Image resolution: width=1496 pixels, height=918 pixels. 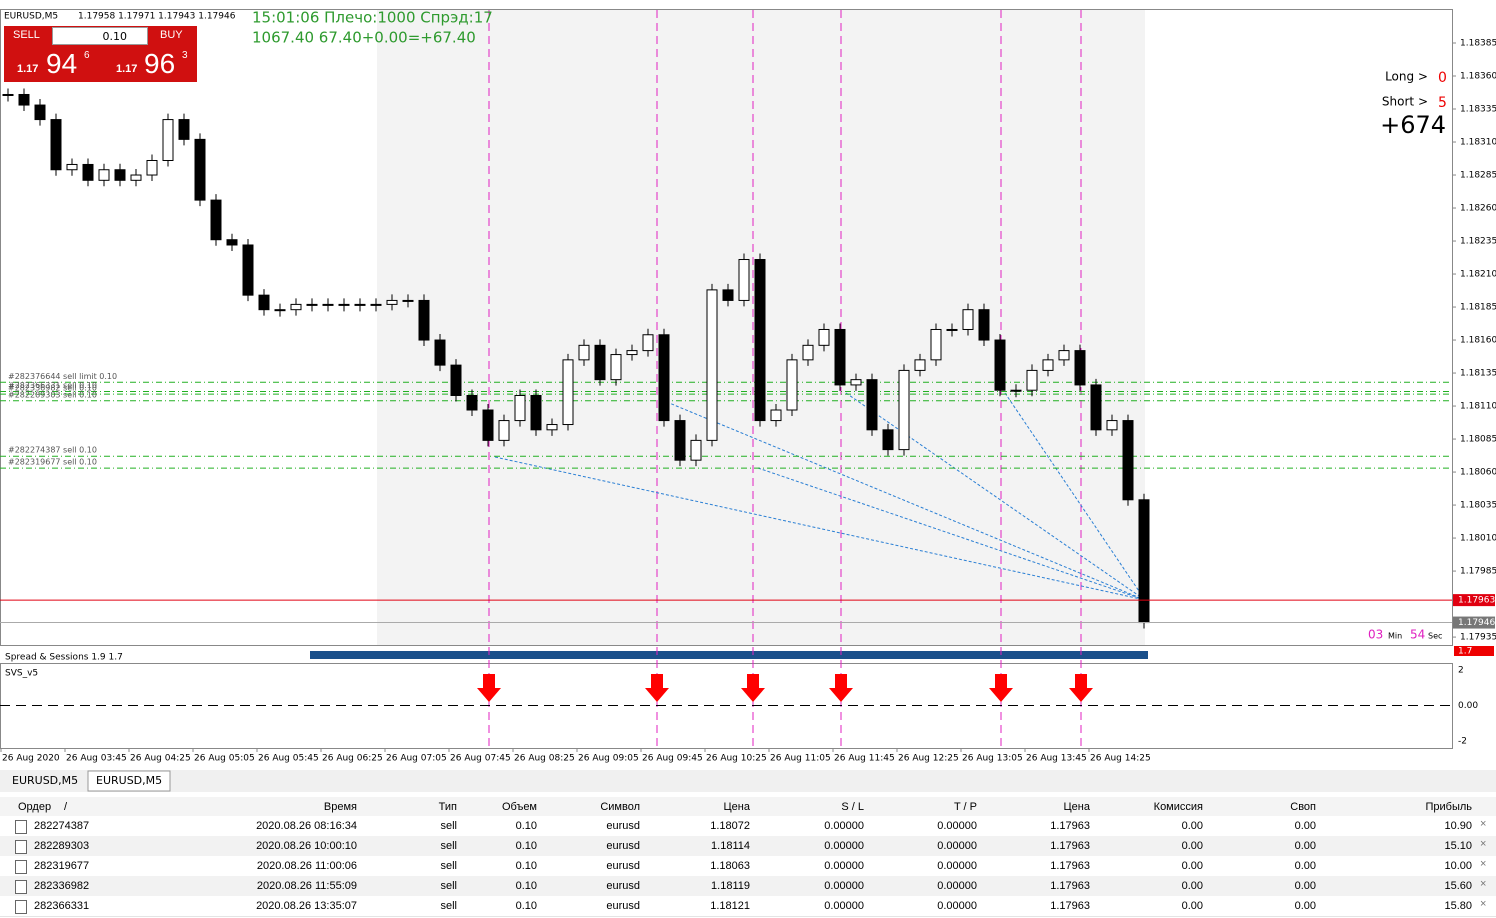 I want to click on sell-button: SELL, so click(x=26, y=35).